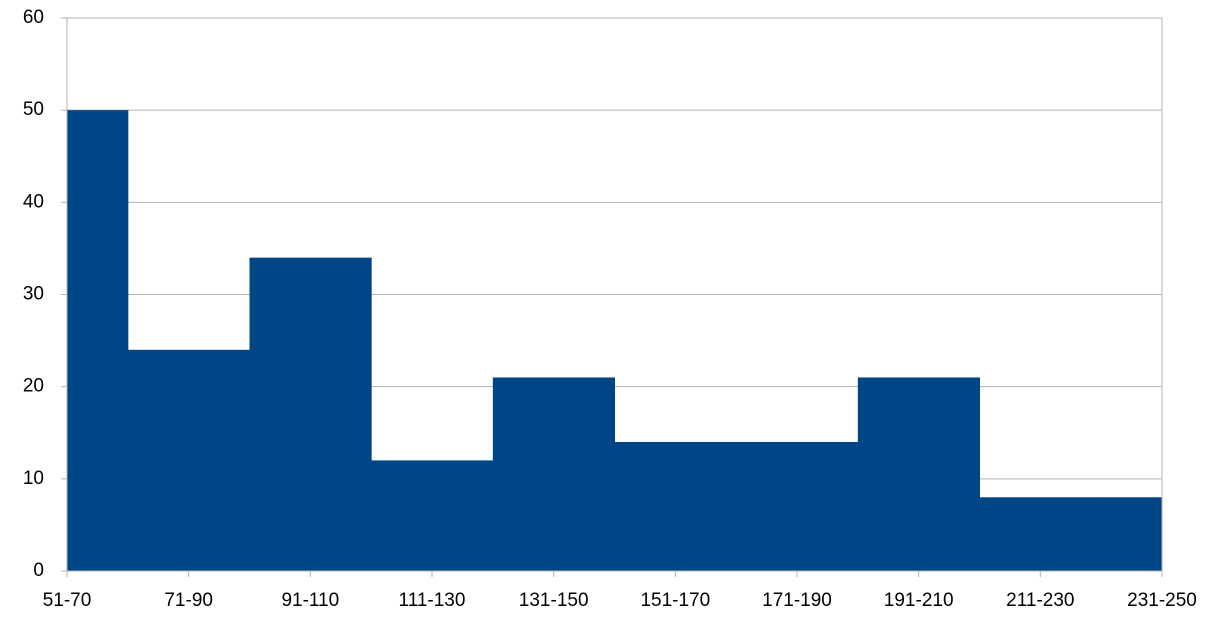  What do you see at coordinates (919, 600) in the screenshot?
I see `x-tick-label: 191-210` at bounding box center [919, 600].